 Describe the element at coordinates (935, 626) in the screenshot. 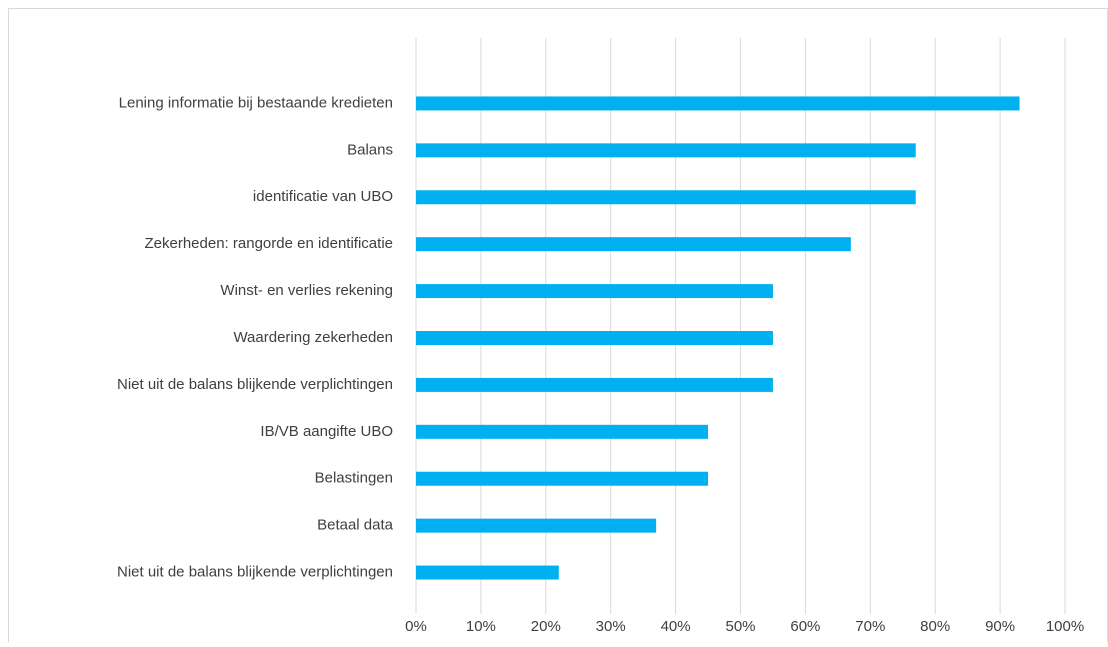

I see `x-tick-label: 80%` at that location.